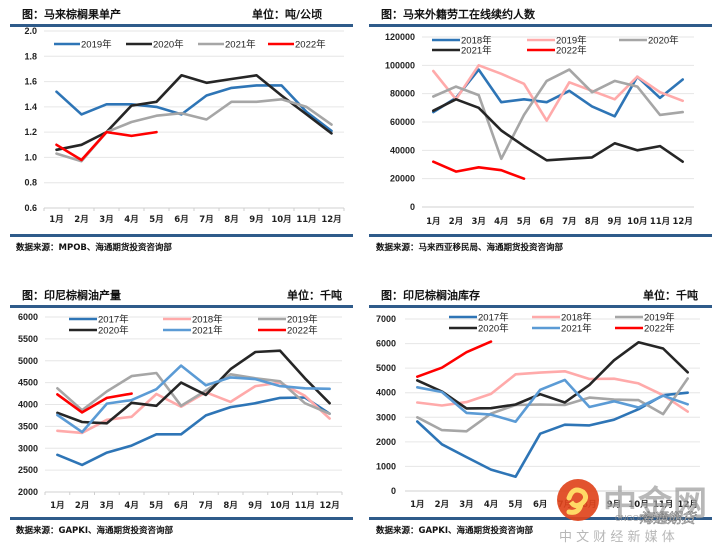 The height and width of the screenshot is (545, 719). I want to click on y-tick-label: 5500, so click(28, 339).